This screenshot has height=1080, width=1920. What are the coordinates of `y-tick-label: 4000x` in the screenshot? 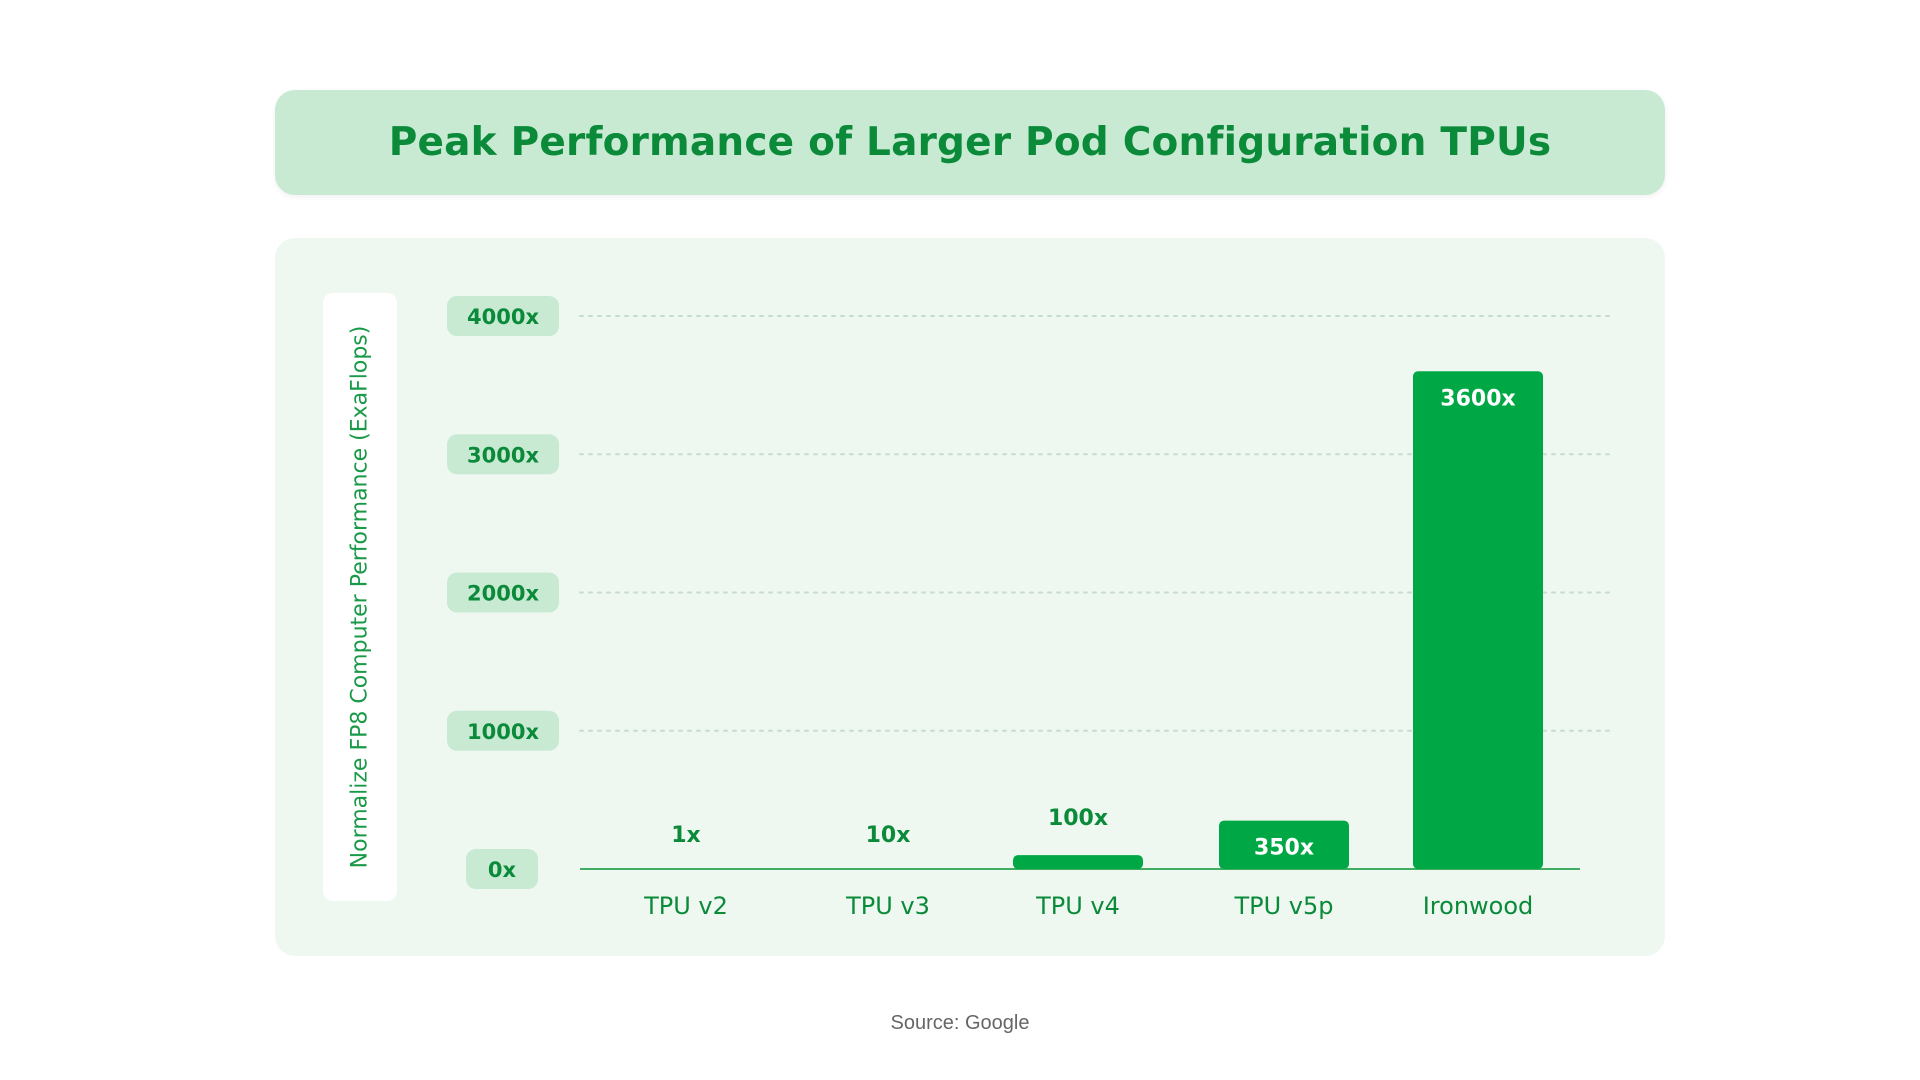 It's located at (503, 317).